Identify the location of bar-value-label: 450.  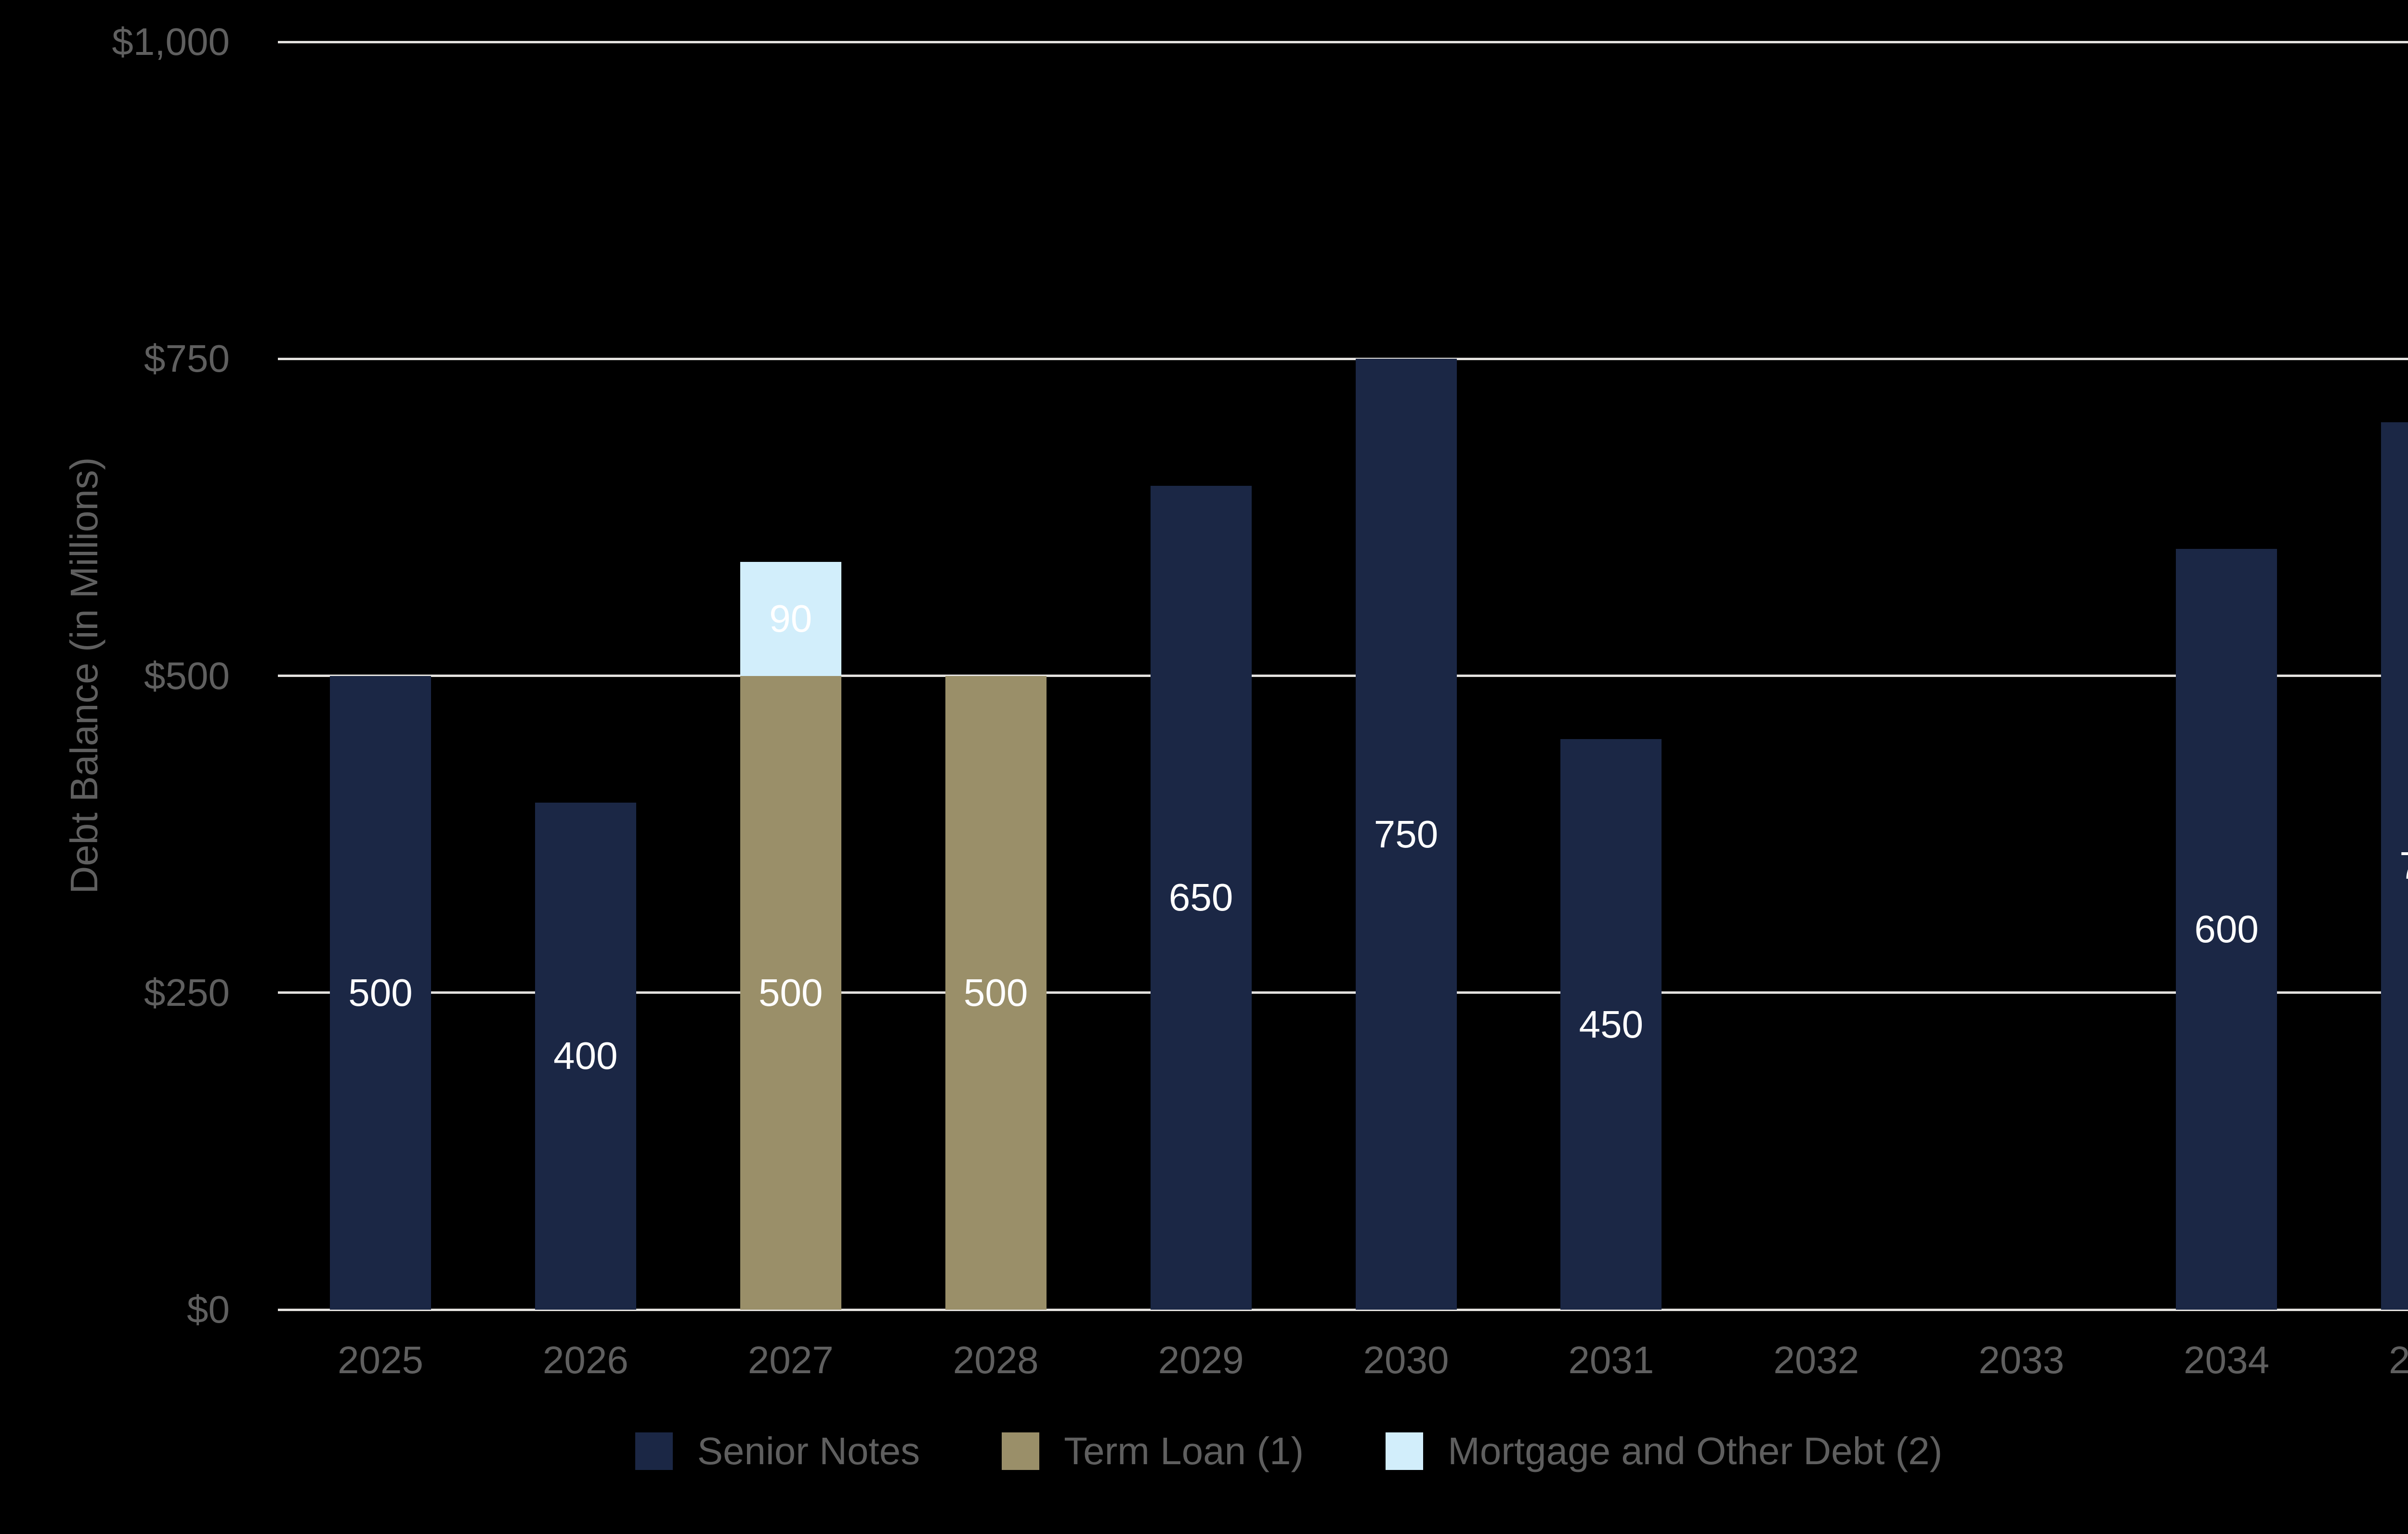
(1611, 1024).